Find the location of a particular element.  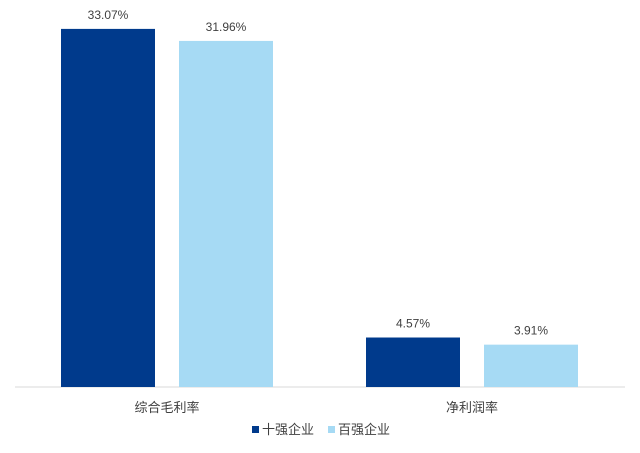

category-label-1: 净利润率 is located at coordinates (472, 408).